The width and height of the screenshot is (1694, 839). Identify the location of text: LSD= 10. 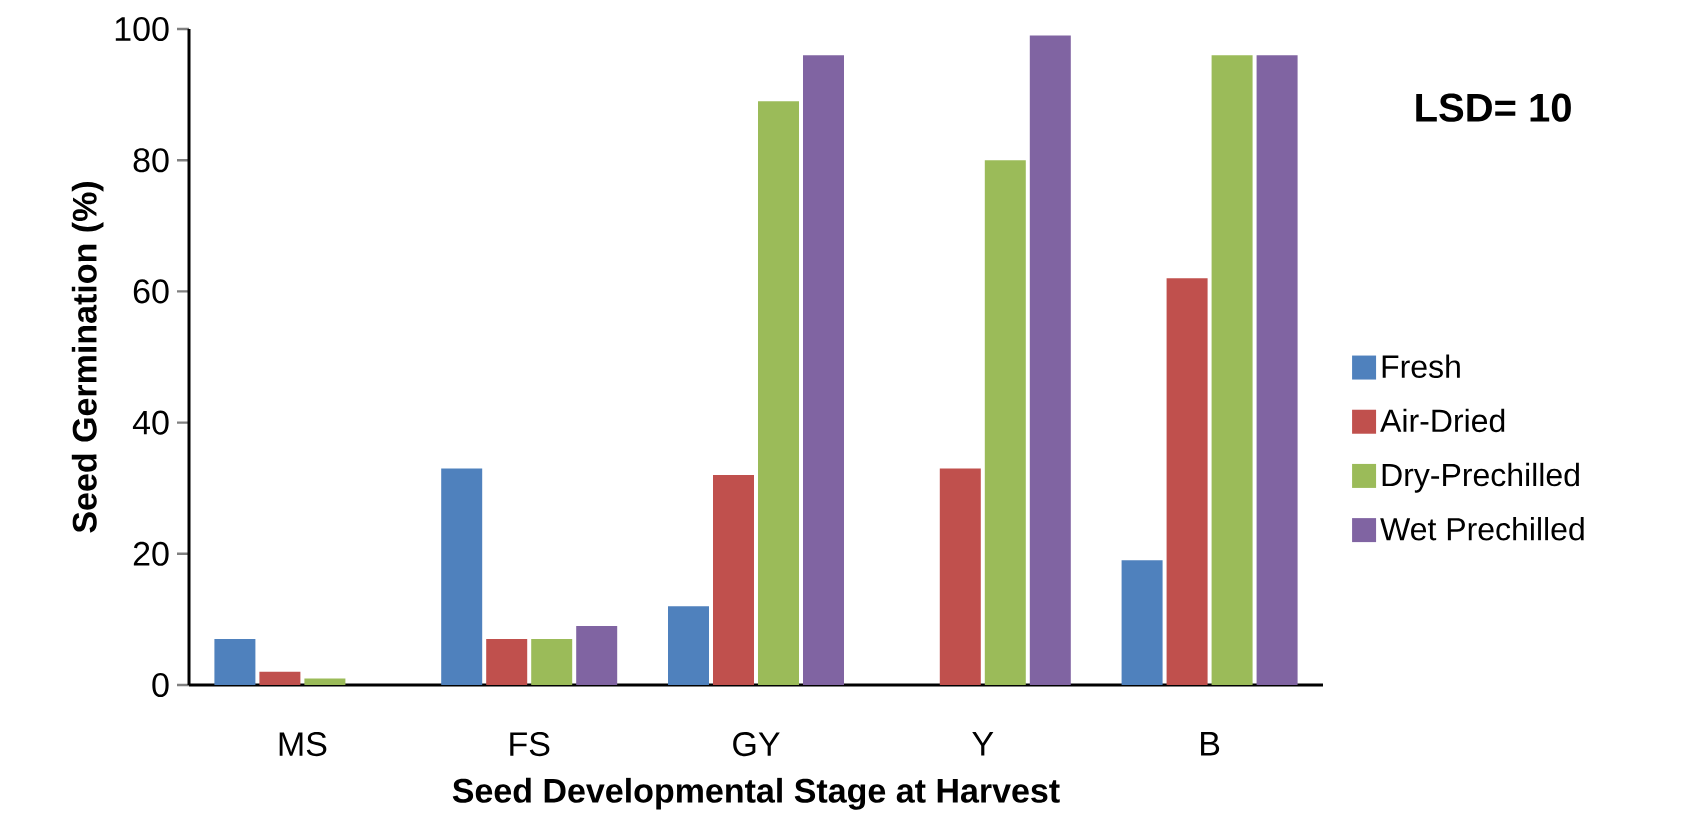
(1493, 107).